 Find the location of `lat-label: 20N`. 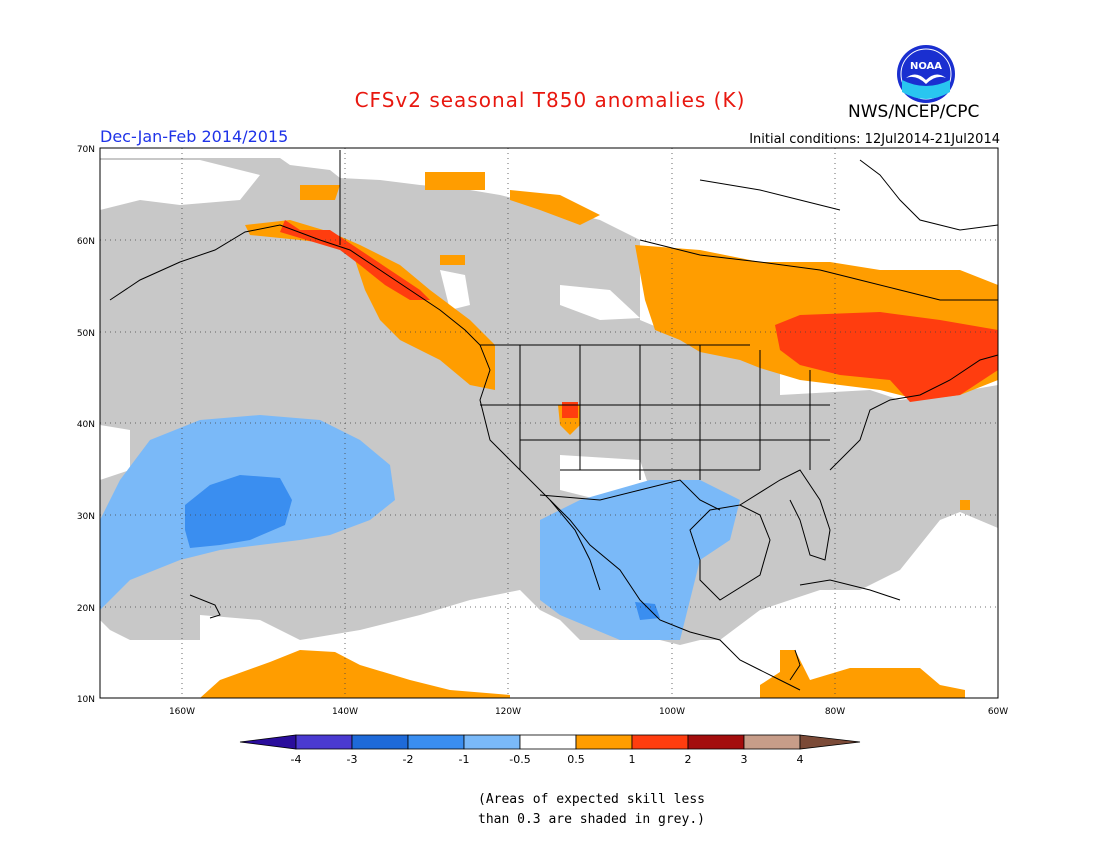

lat-label: 20N is located at coordinates (86, 609).